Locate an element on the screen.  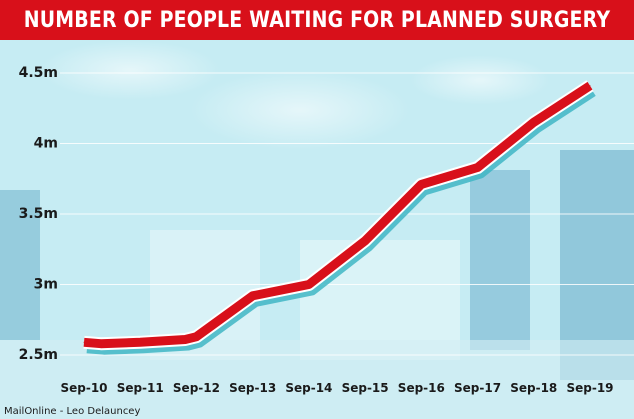
y-tick-label: 2.5m is located at coordinates (38, 355).